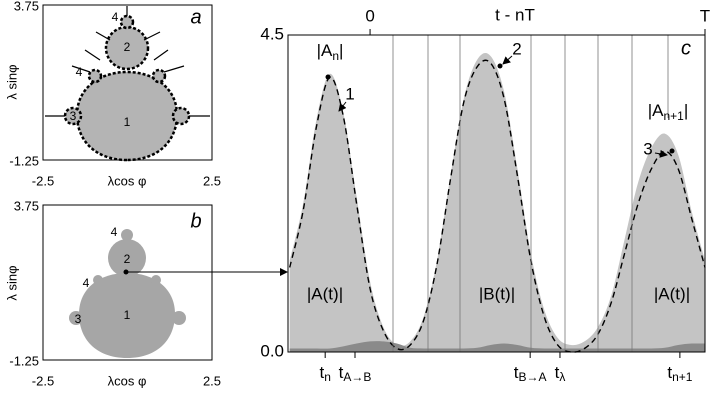 This screenshot has height=393, width=715. Describe the element at coordinates (327, 377) in the screenshot. I see `tick-sub: n` at that location.